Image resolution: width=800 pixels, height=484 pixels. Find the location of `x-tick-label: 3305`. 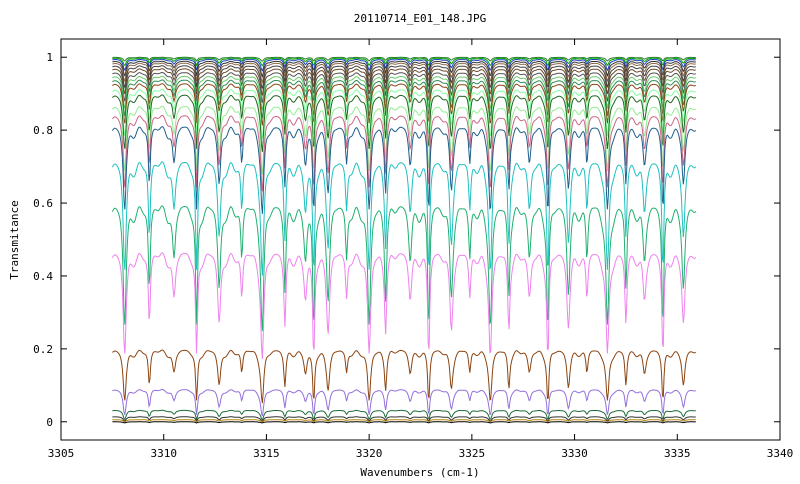

x-tick-label: 3305 is located at coordinates (61, 453).